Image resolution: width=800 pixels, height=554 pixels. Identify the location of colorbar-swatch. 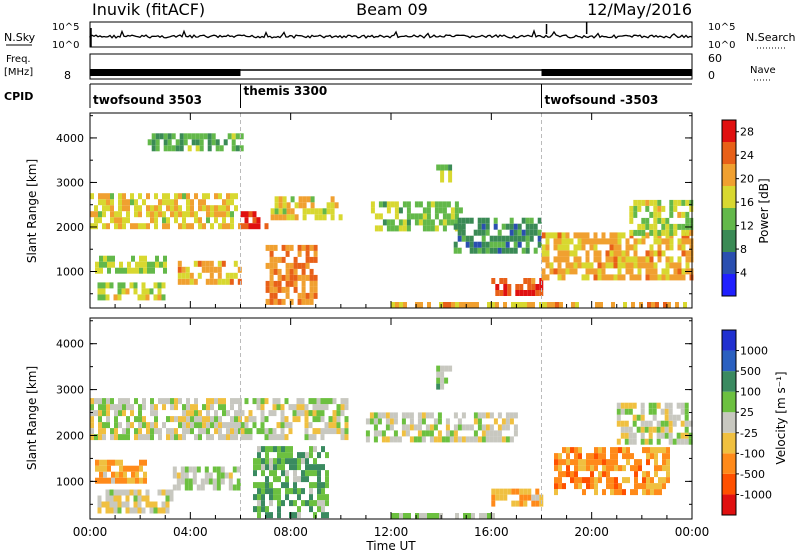
(729, 422).